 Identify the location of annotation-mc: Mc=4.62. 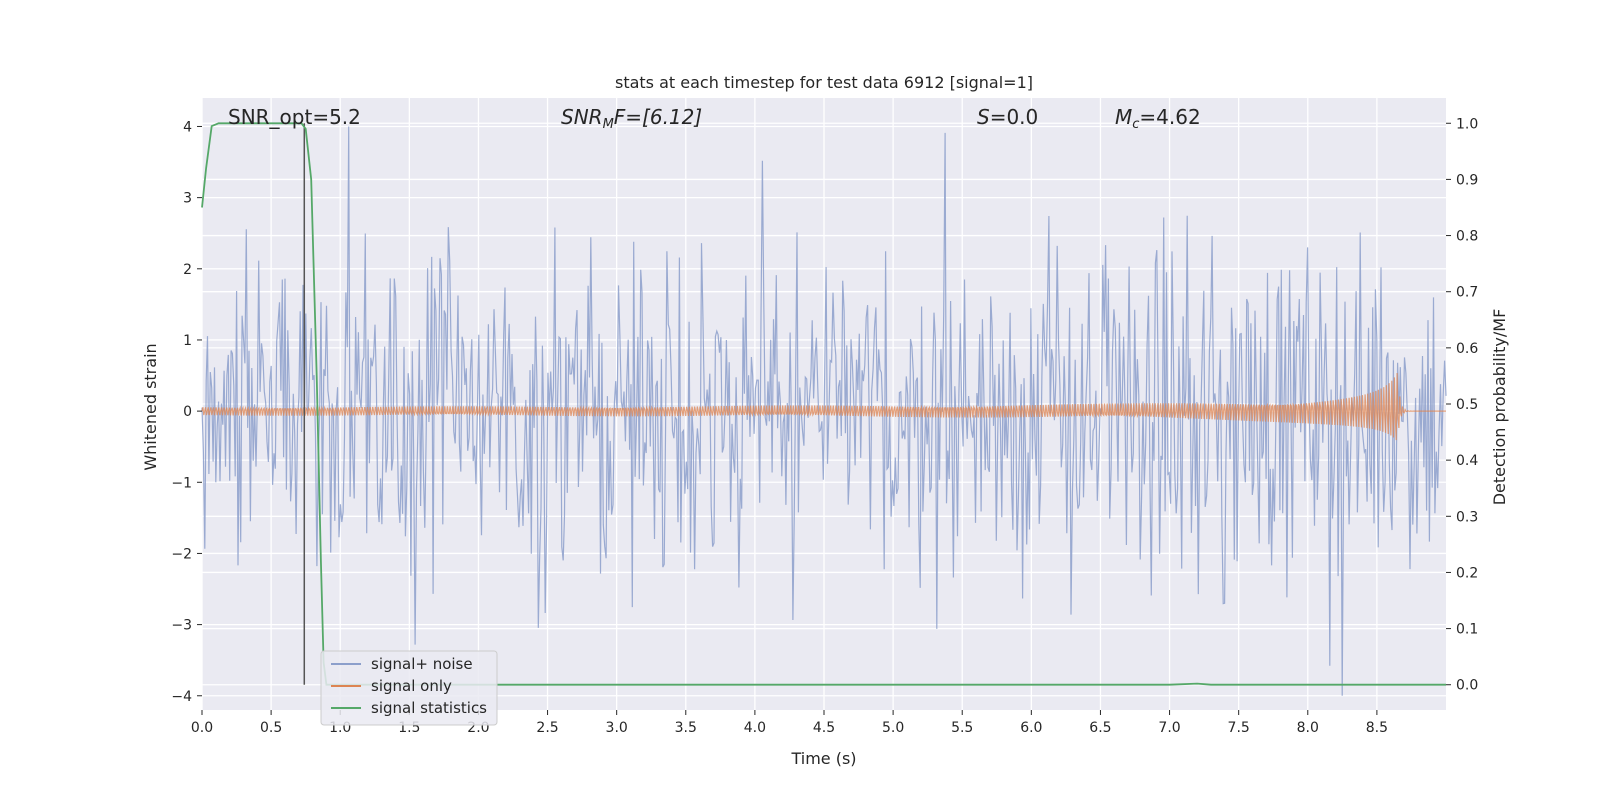
(1158, 118).